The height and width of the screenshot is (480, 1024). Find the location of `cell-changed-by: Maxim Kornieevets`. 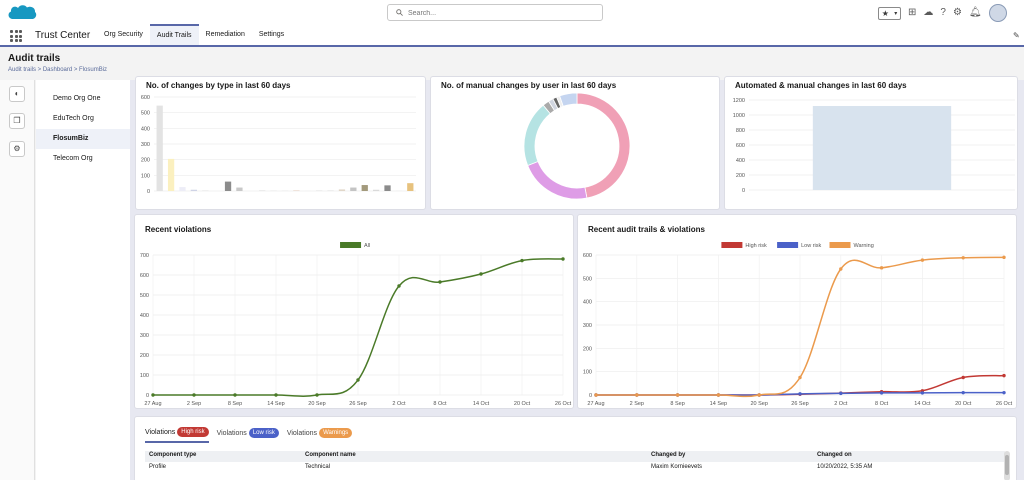

cell-changed-by: Maxim Kornieevets is located at coordinates (677, 467).